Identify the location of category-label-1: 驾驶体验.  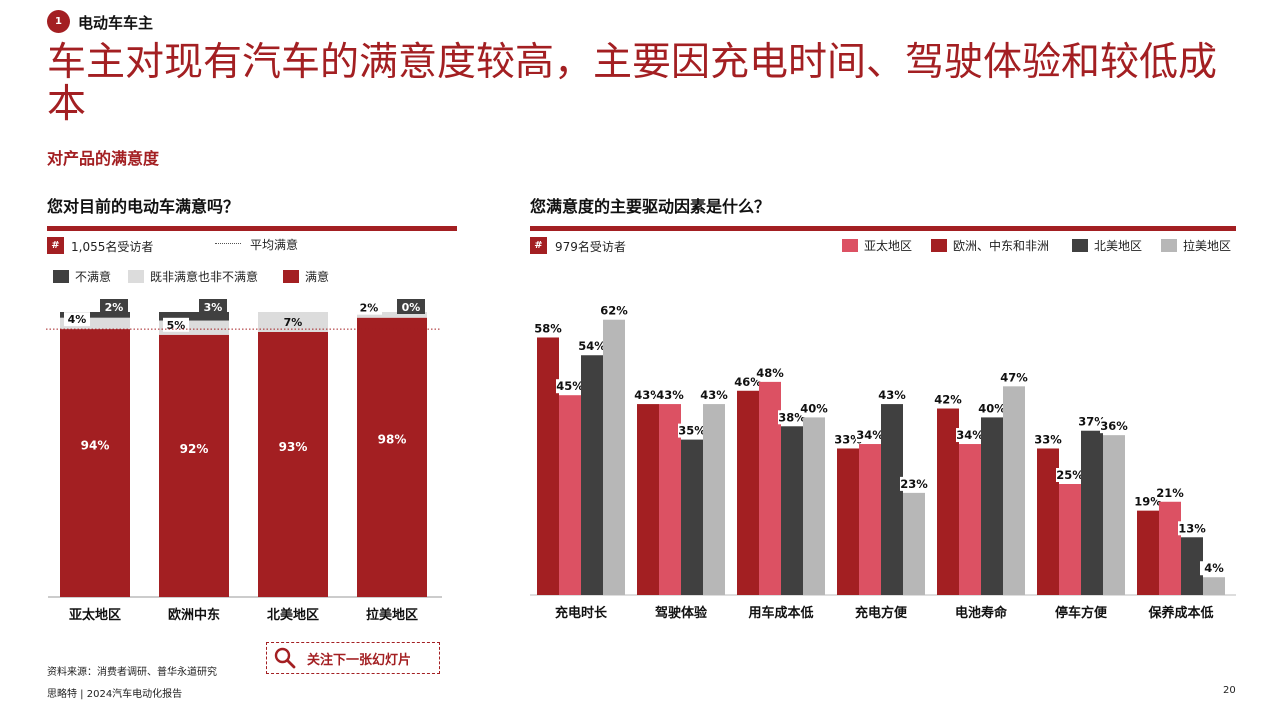
(681, 613).